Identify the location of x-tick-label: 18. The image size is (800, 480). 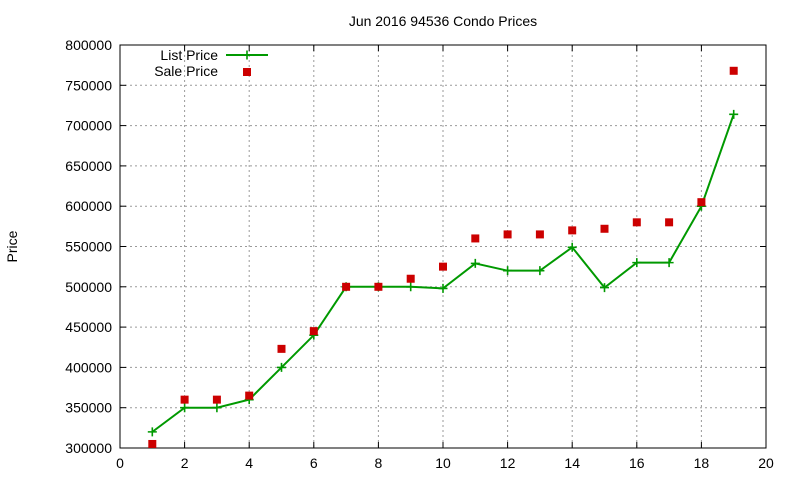
(702, 463).